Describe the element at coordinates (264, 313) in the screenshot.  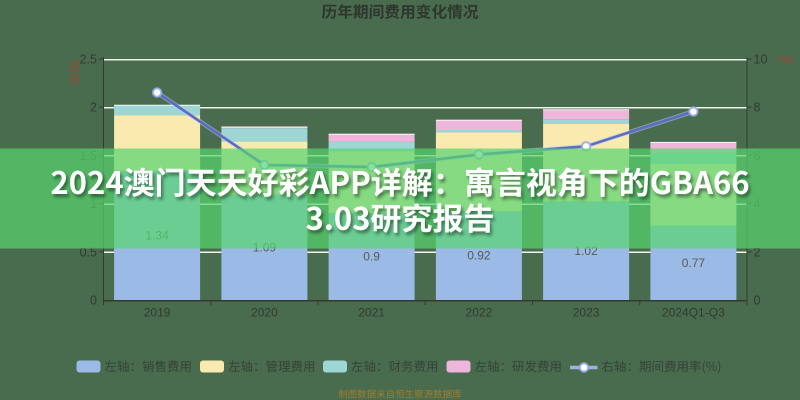
I see `svg-text: 2020` at that location.